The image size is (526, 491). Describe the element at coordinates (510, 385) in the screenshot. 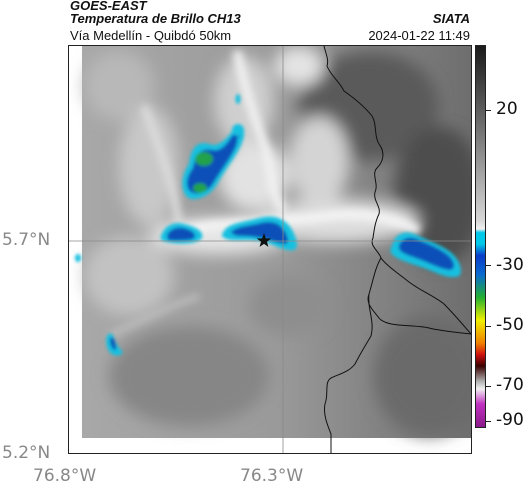

I see `colorbar-label: -70` at that location.